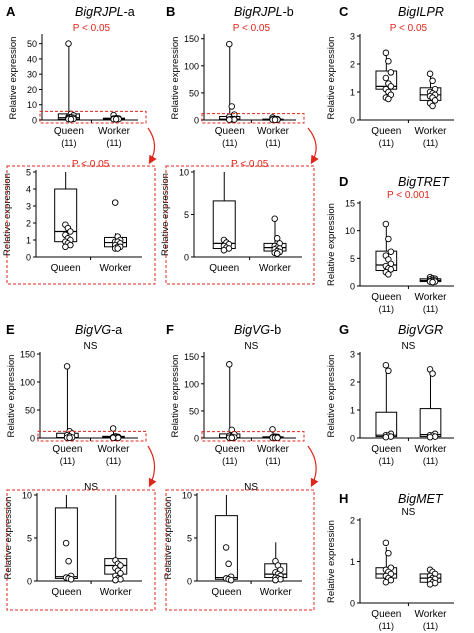  Describe the element at coordinates (32, 75) in the screenshot. I see `y-tick-label: 30` at that location.